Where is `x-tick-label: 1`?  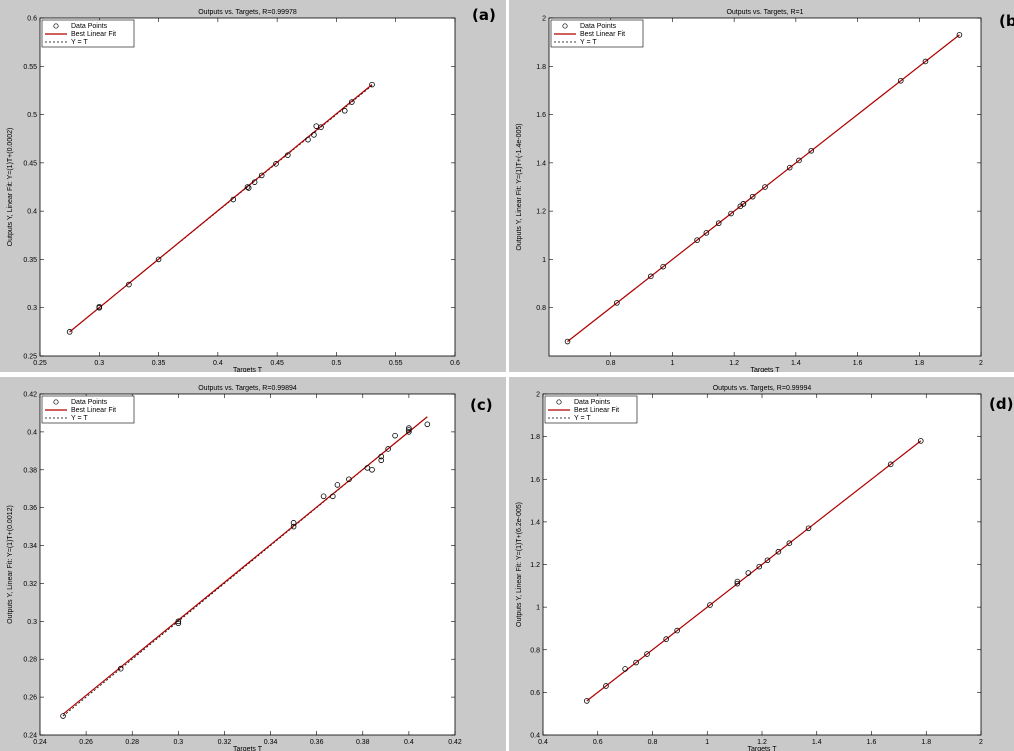
x-tick-label: 1 is located at coordinates (707, 742).